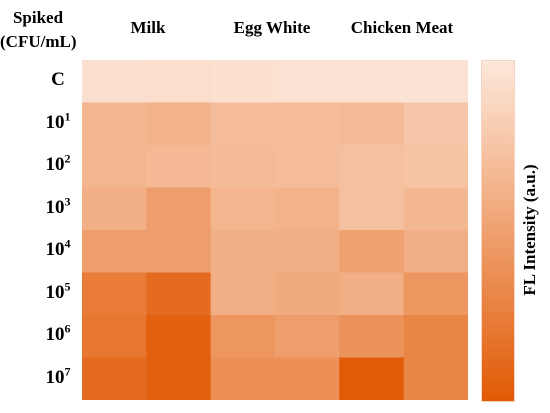 This screenshot has height=413, width=550. What do you see at coordinates (179, 166) in the screenshot?
I see `heatmap-cell-r2-c1` at bounding box center [179, 166].